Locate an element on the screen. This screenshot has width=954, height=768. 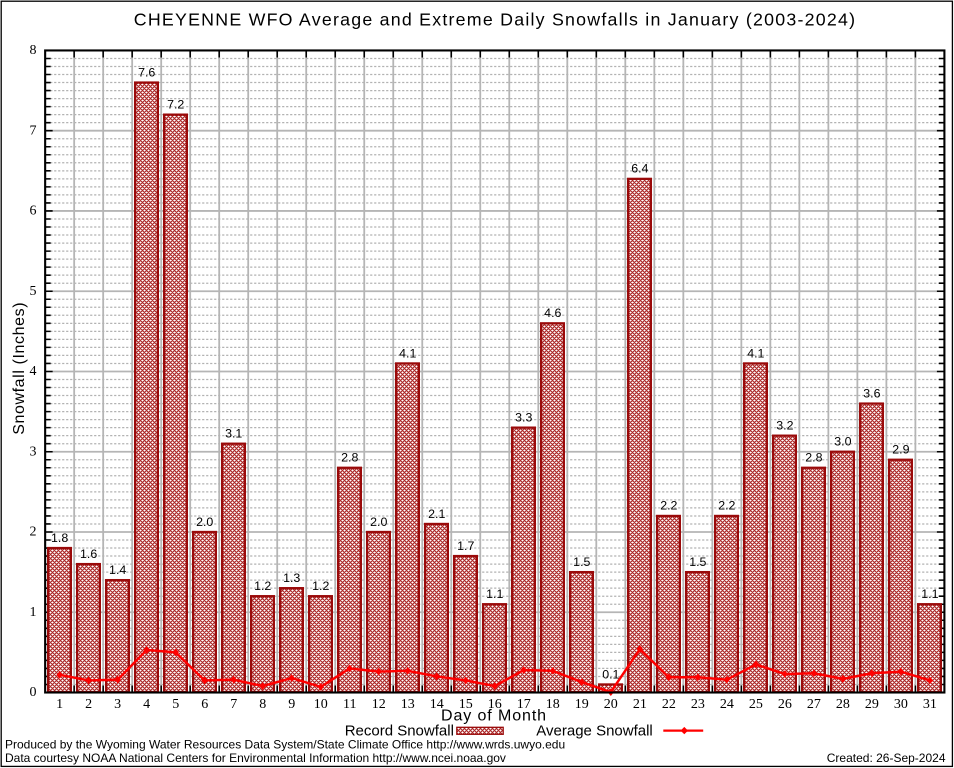
svg-text: 10 is located at coordinates (321, 704).